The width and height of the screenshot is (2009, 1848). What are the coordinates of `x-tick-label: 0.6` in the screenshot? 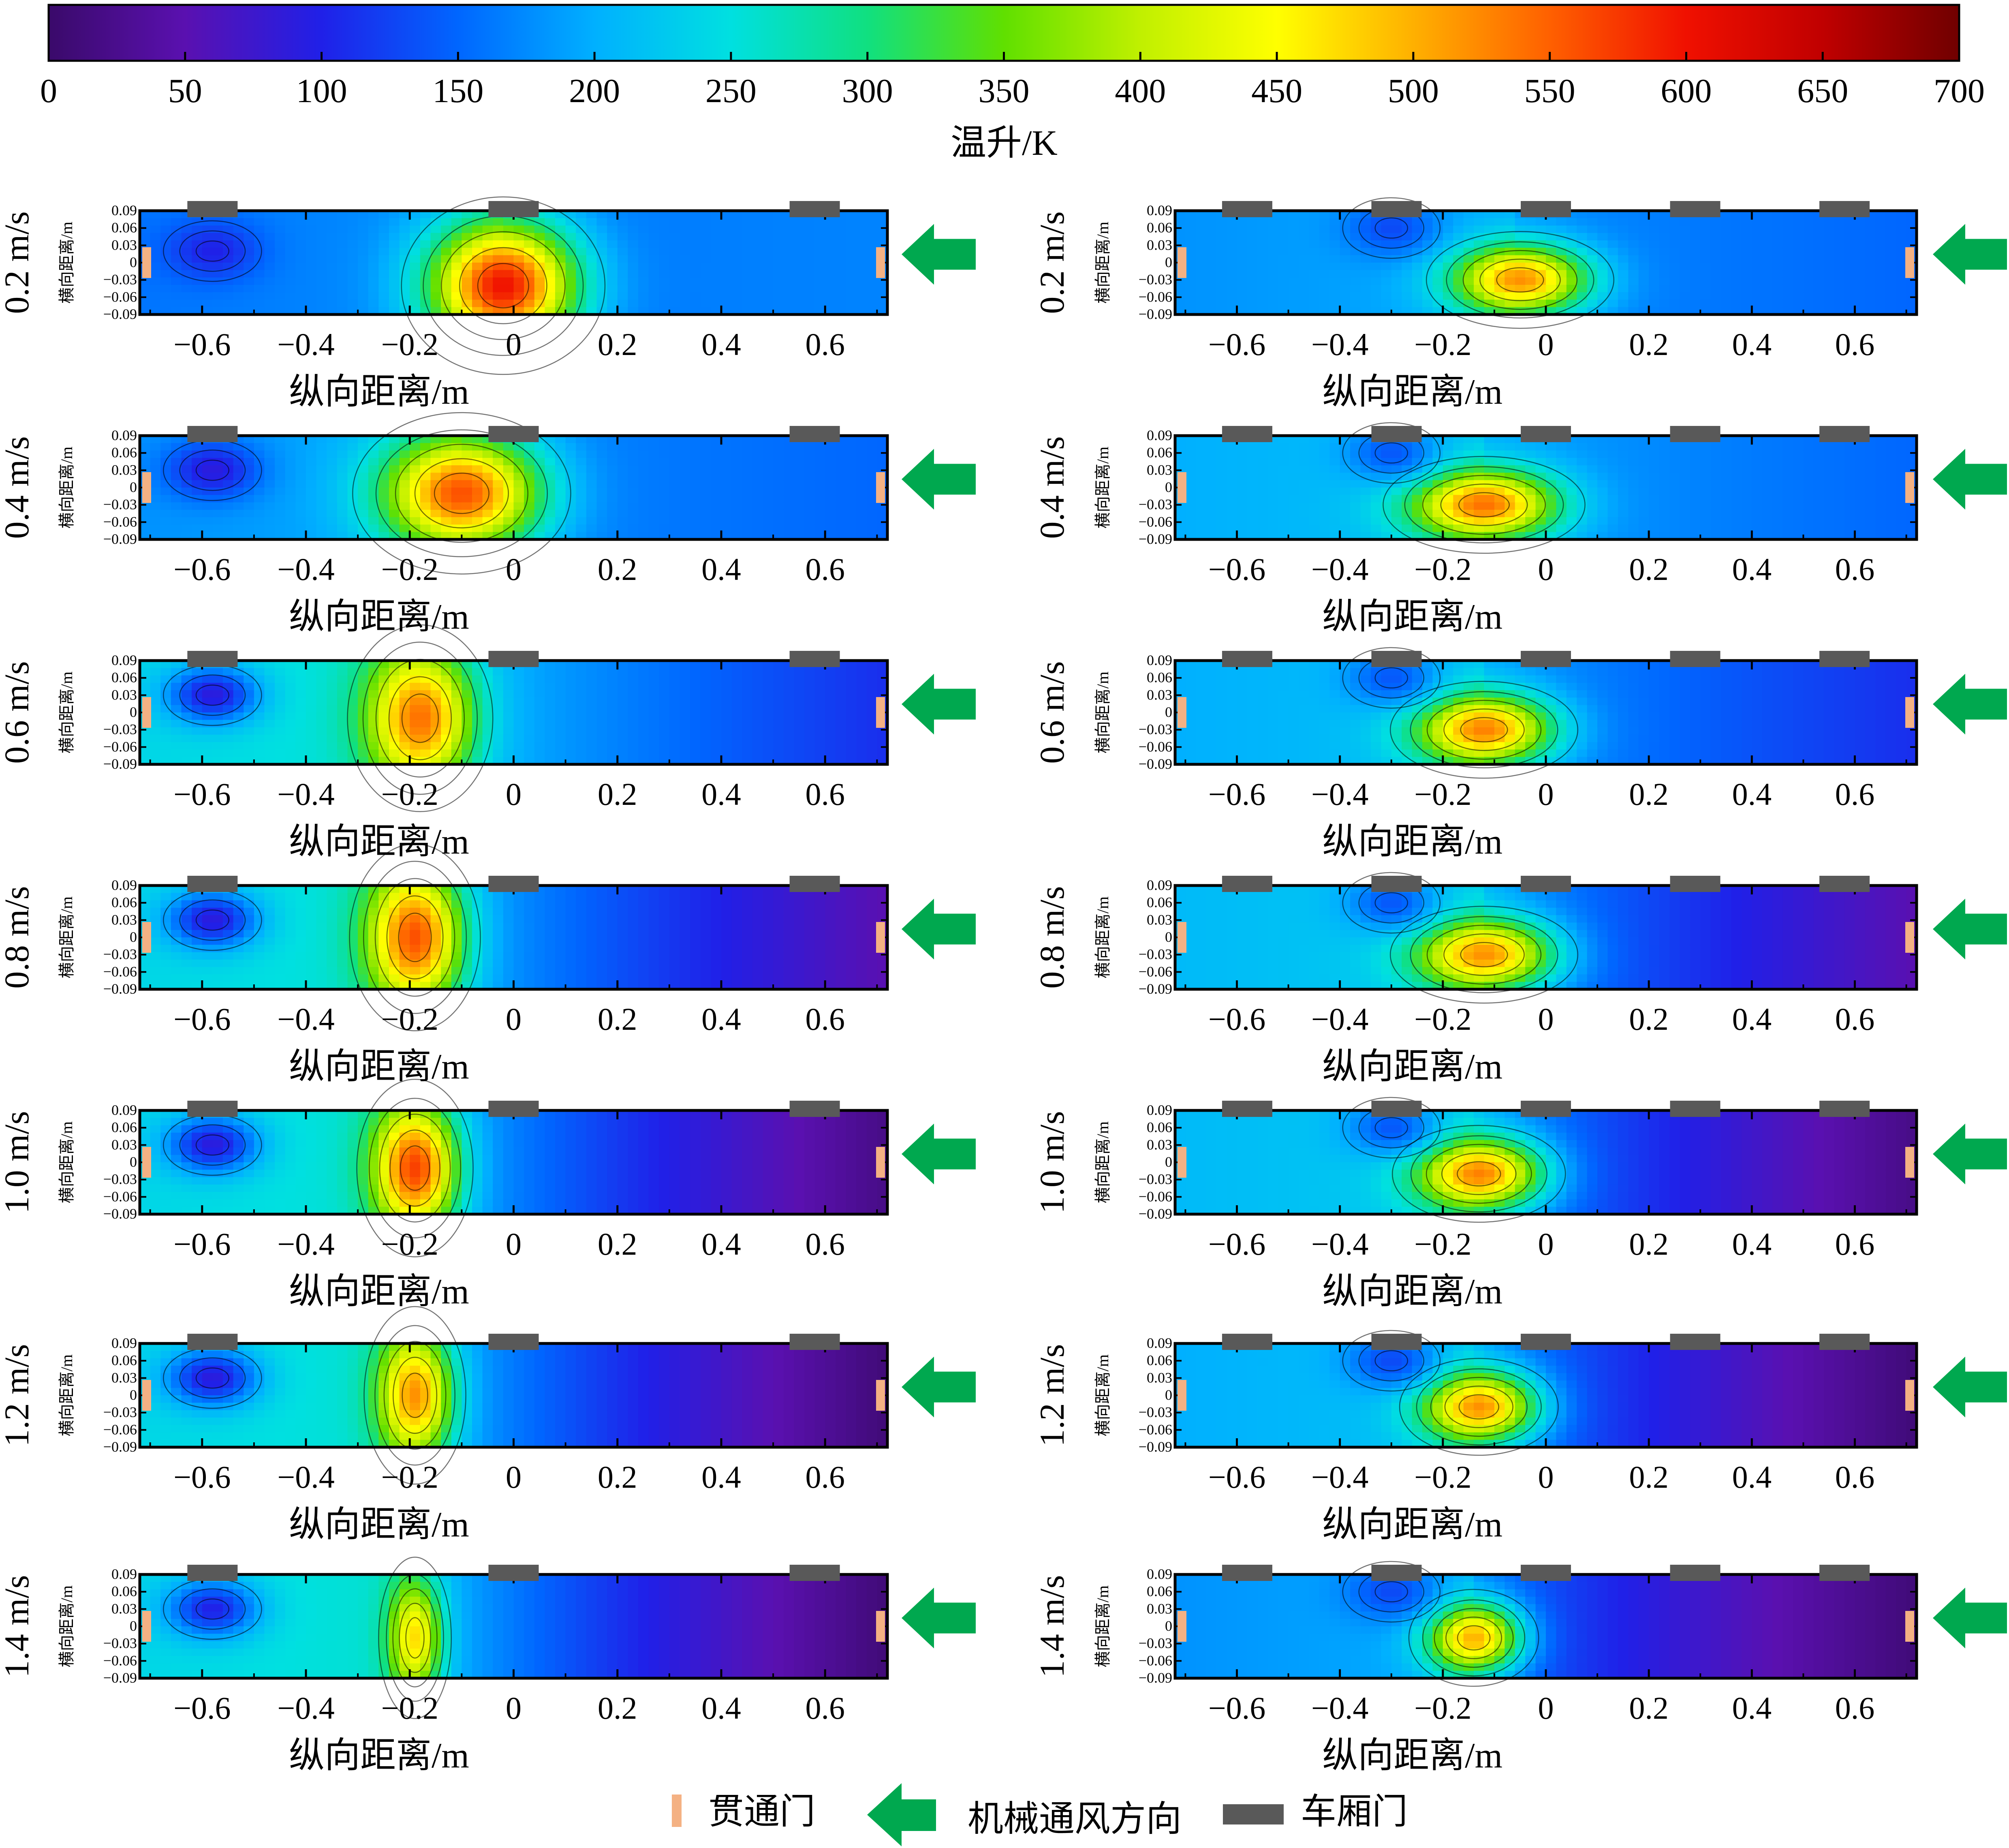 It's located at (826, 794).